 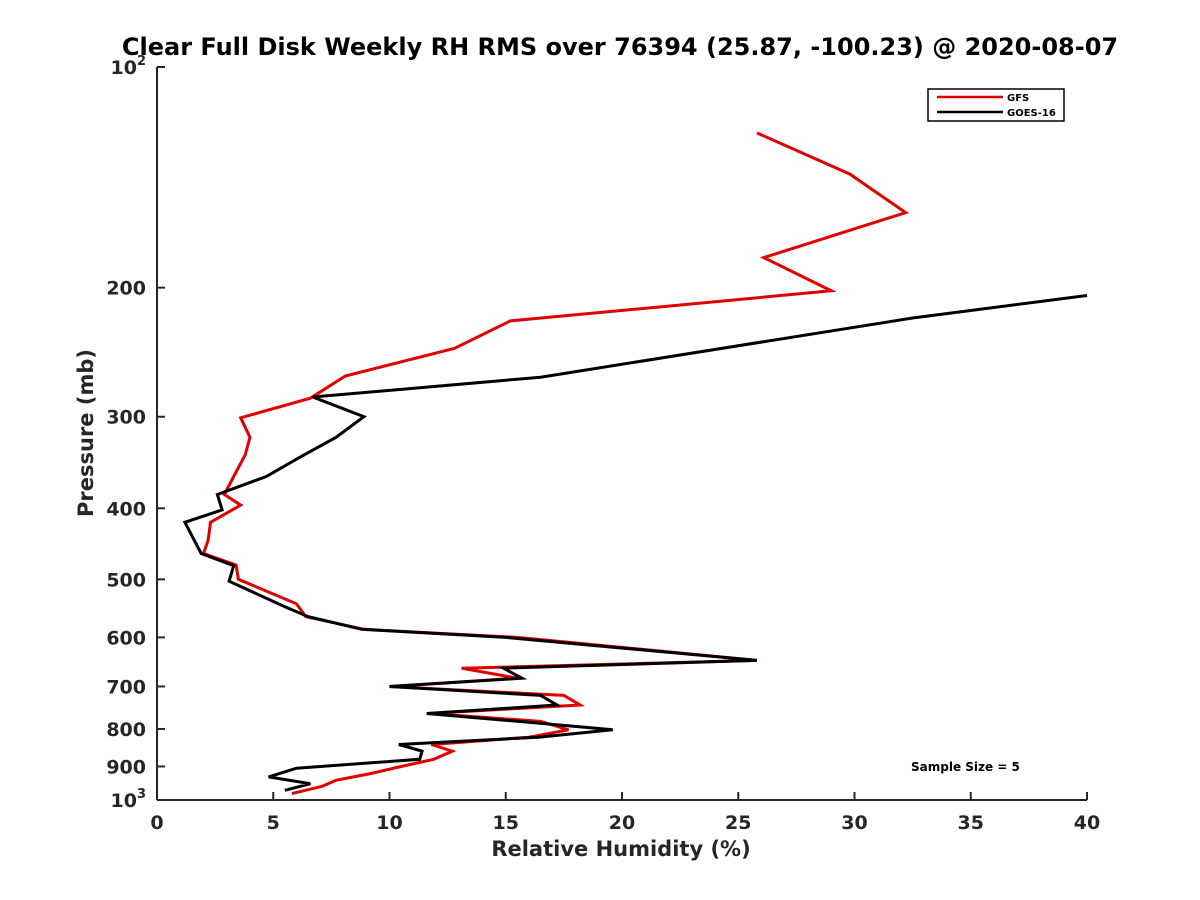 I want to click on legend-box, so click(x=996, y=105).